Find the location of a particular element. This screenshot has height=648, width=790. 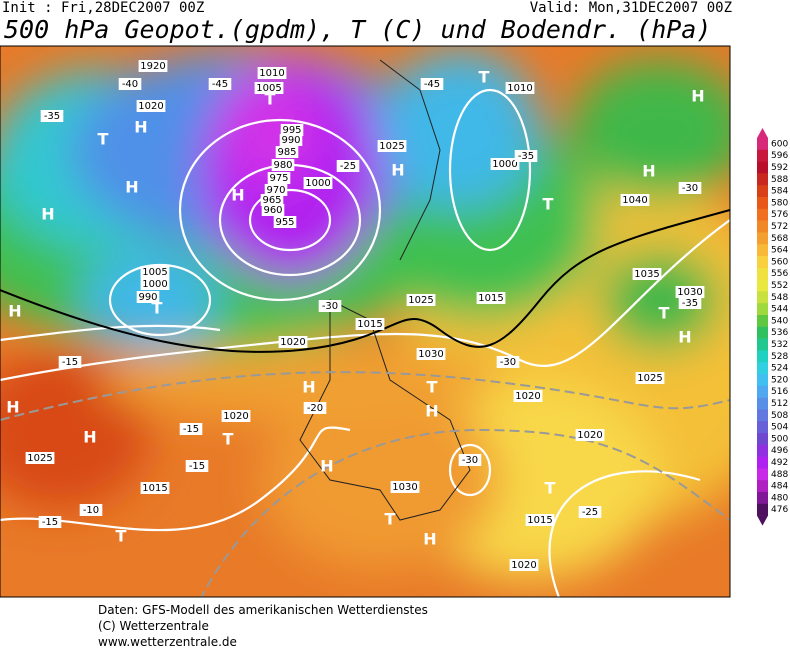

colorbar-label: 576 is located at coordinates (779, 215).